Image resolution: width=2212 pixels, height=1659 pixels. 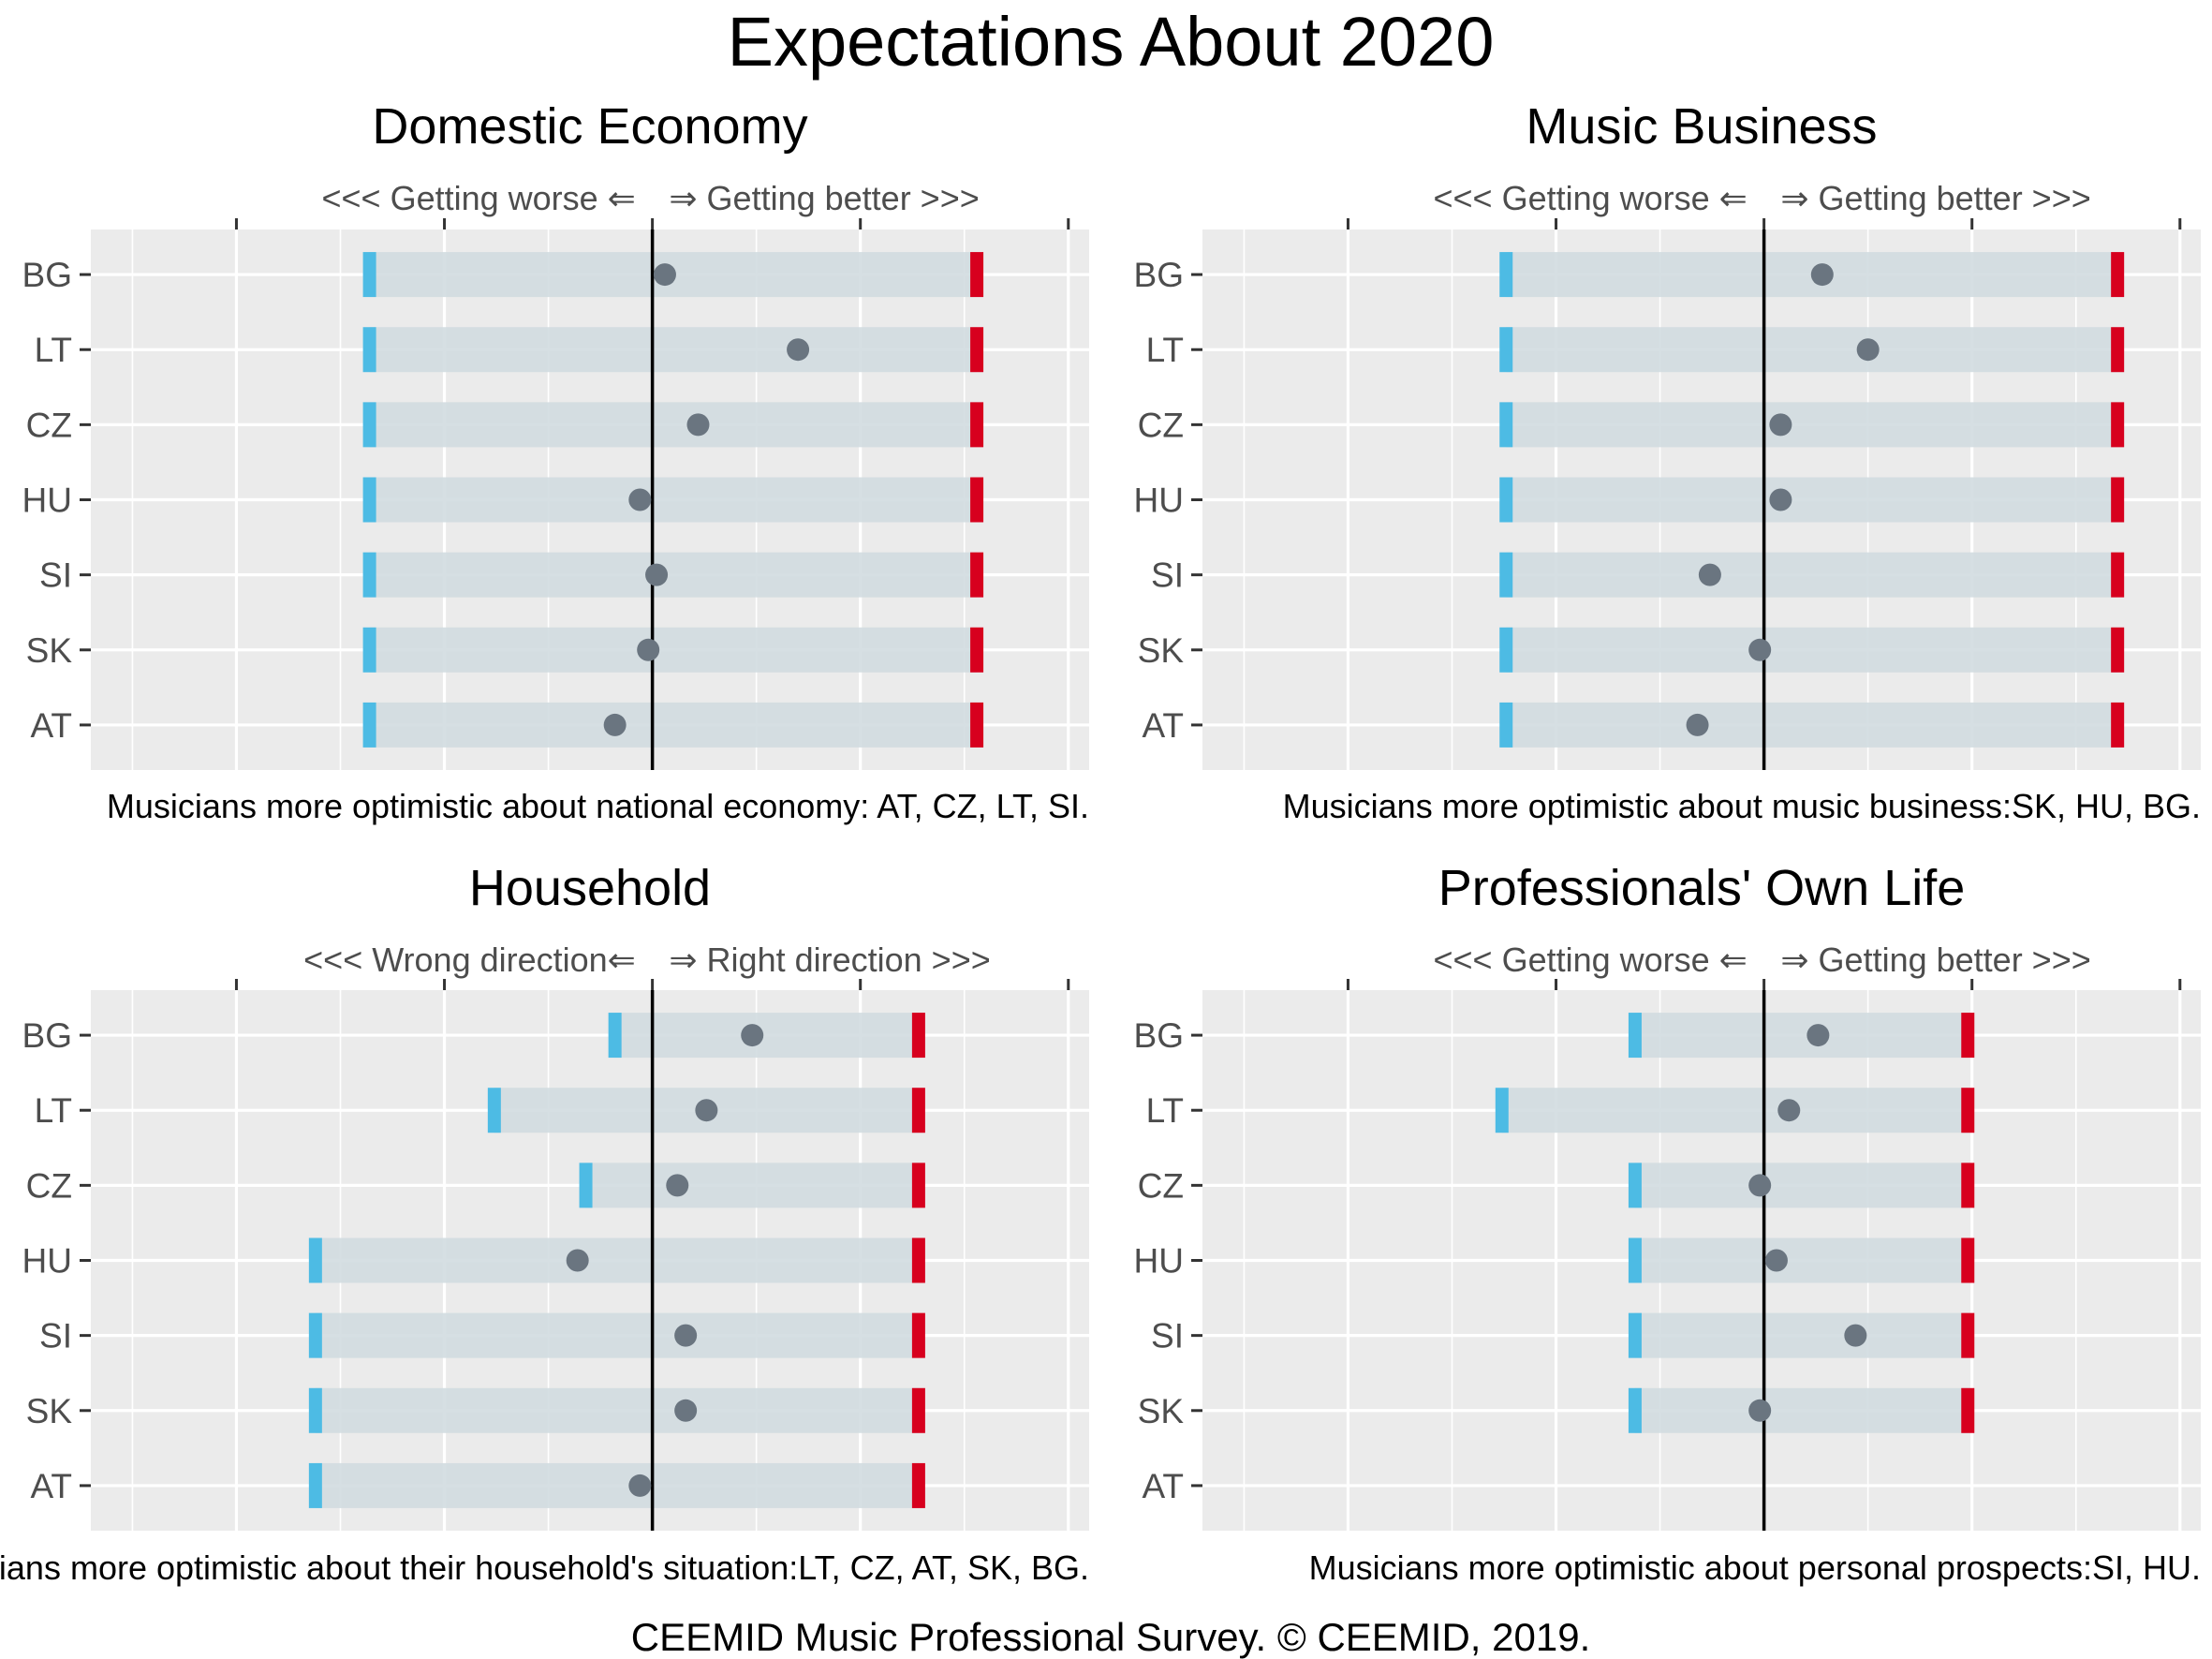 I want to click on top-axis-right-label: ⇒ Right direction >>>, so click(x=830, y=960).